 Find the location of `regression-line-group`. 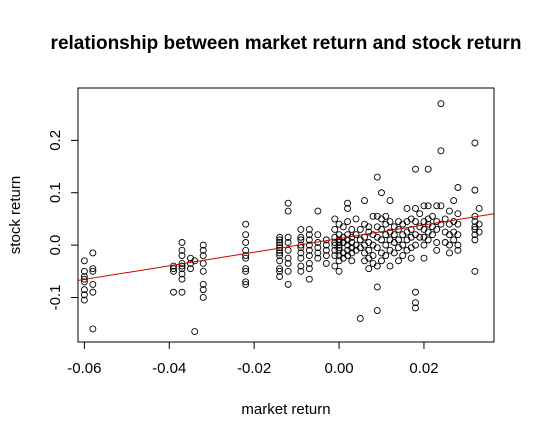

regression-line-group is located at coordinates (286, 247).